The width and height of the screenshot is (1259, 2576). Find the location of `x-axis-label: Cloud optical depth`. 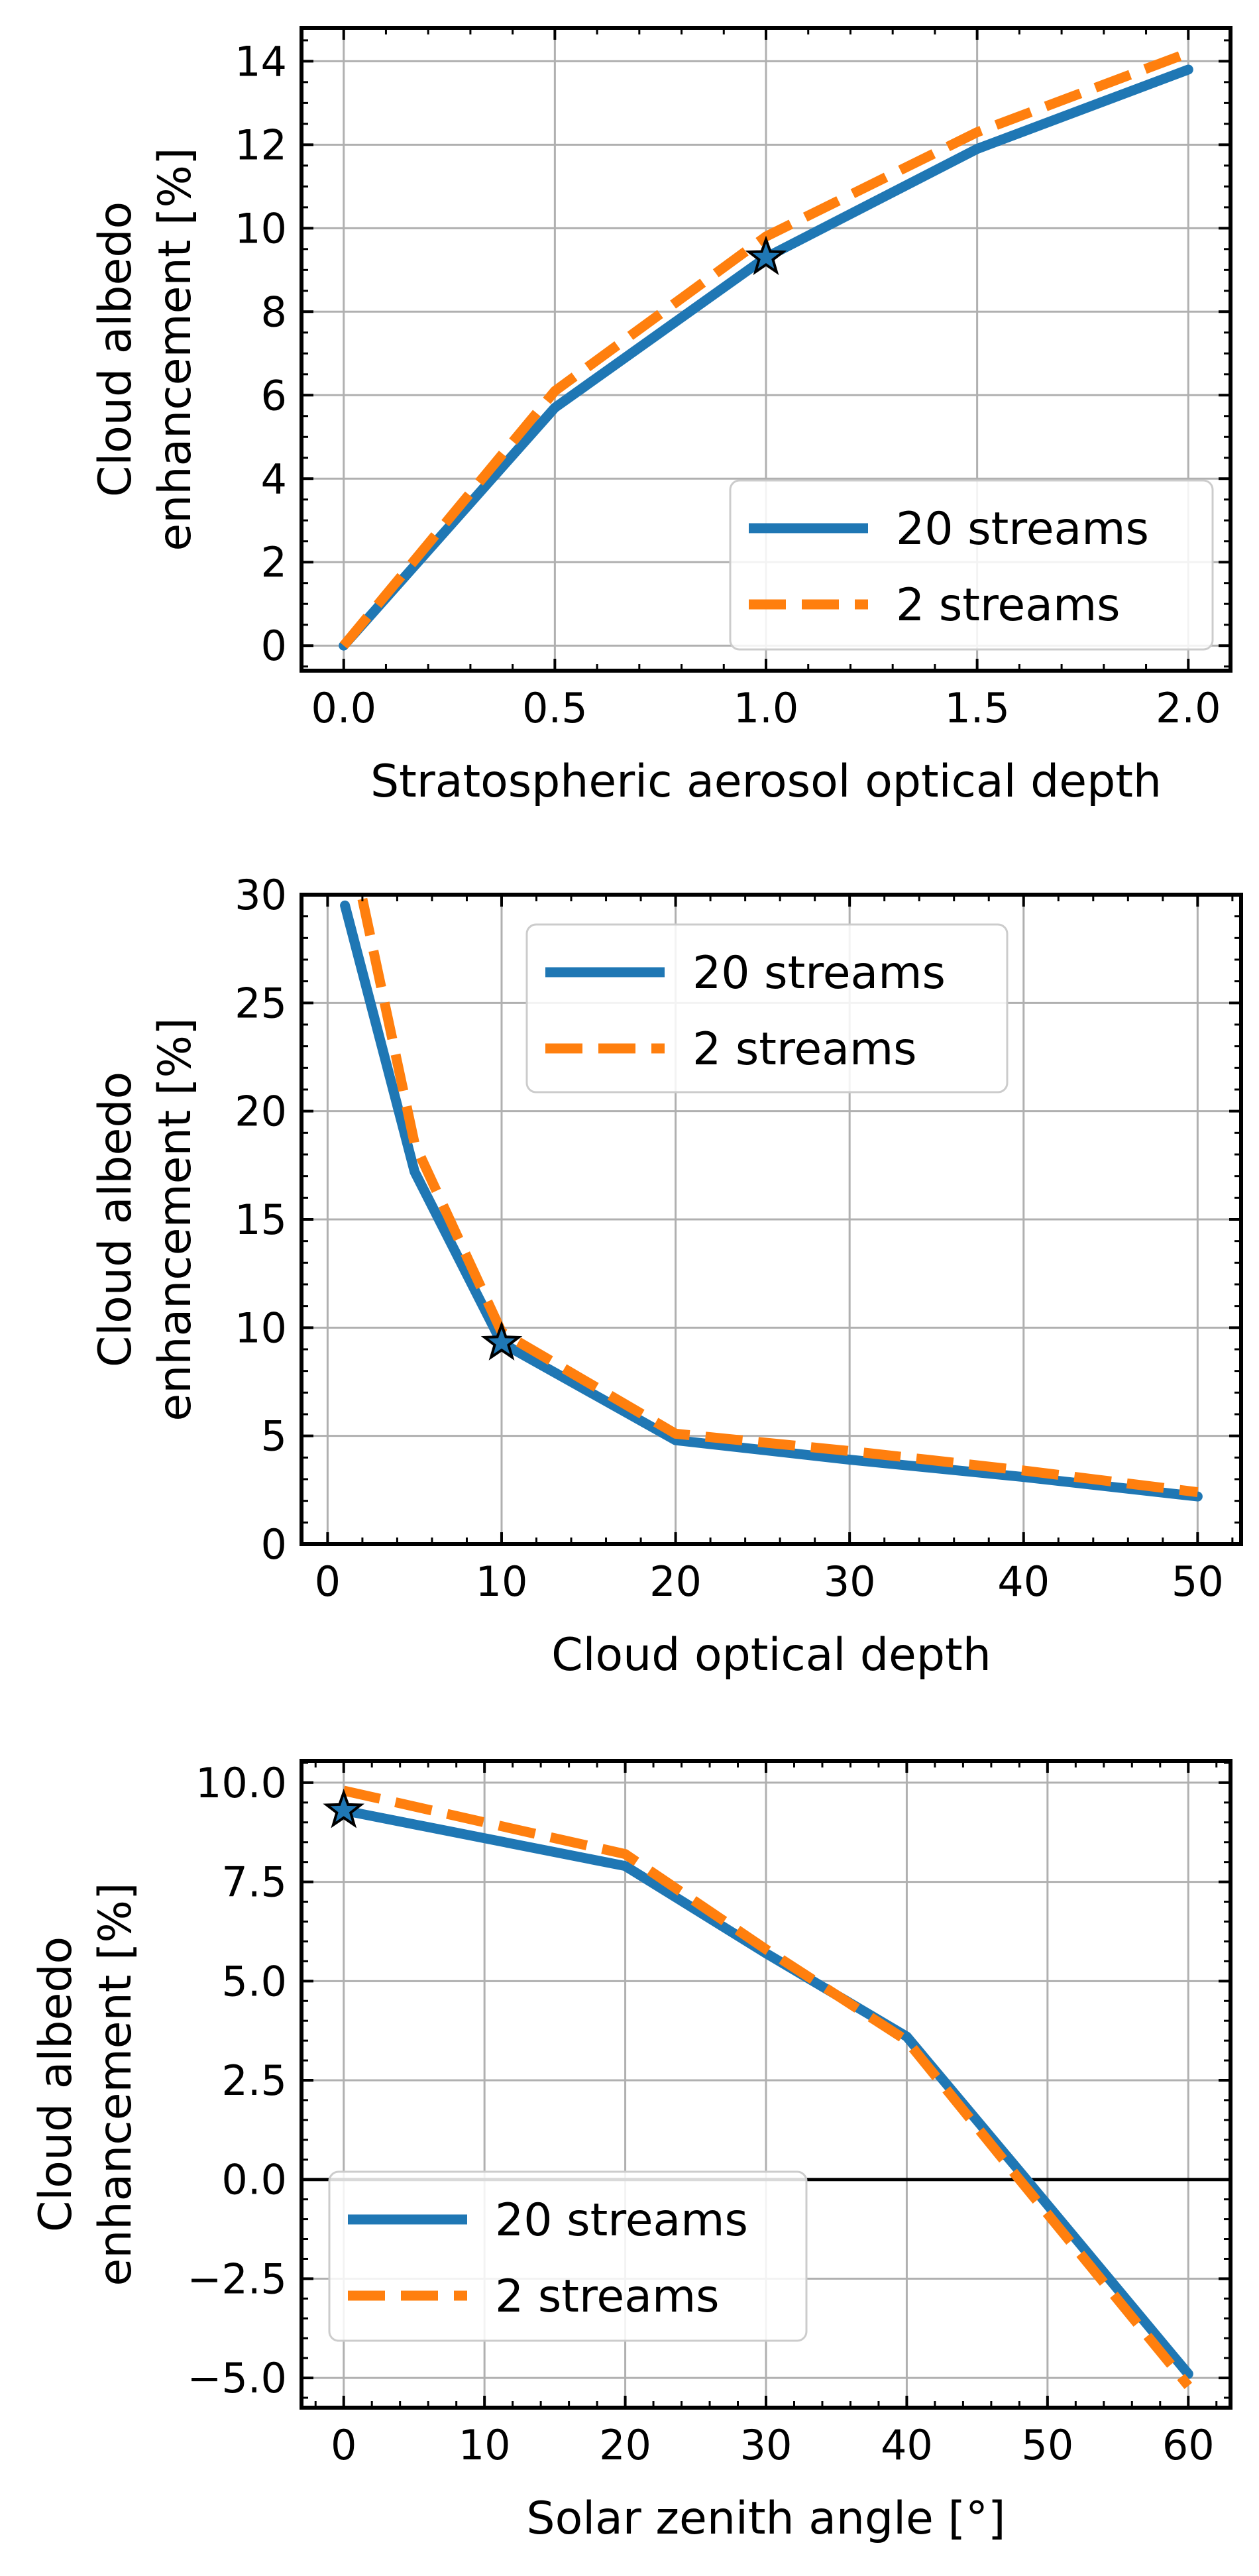

x-axis-label: Cloud optical depth is located at coordinates (771, 1655).